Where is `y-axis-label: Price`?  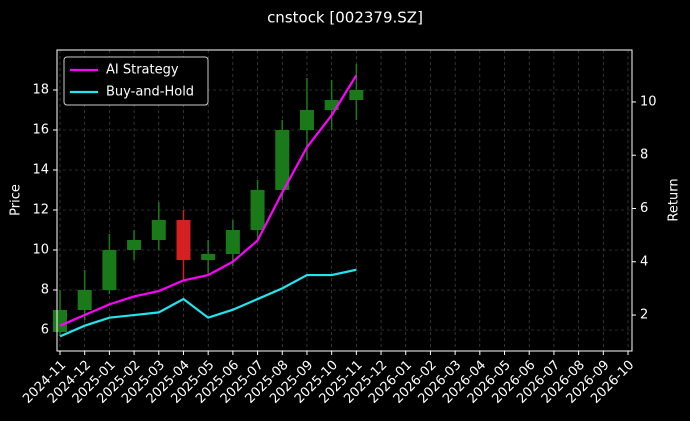
y-axis-label: Price is located at coordinates (16, 200).